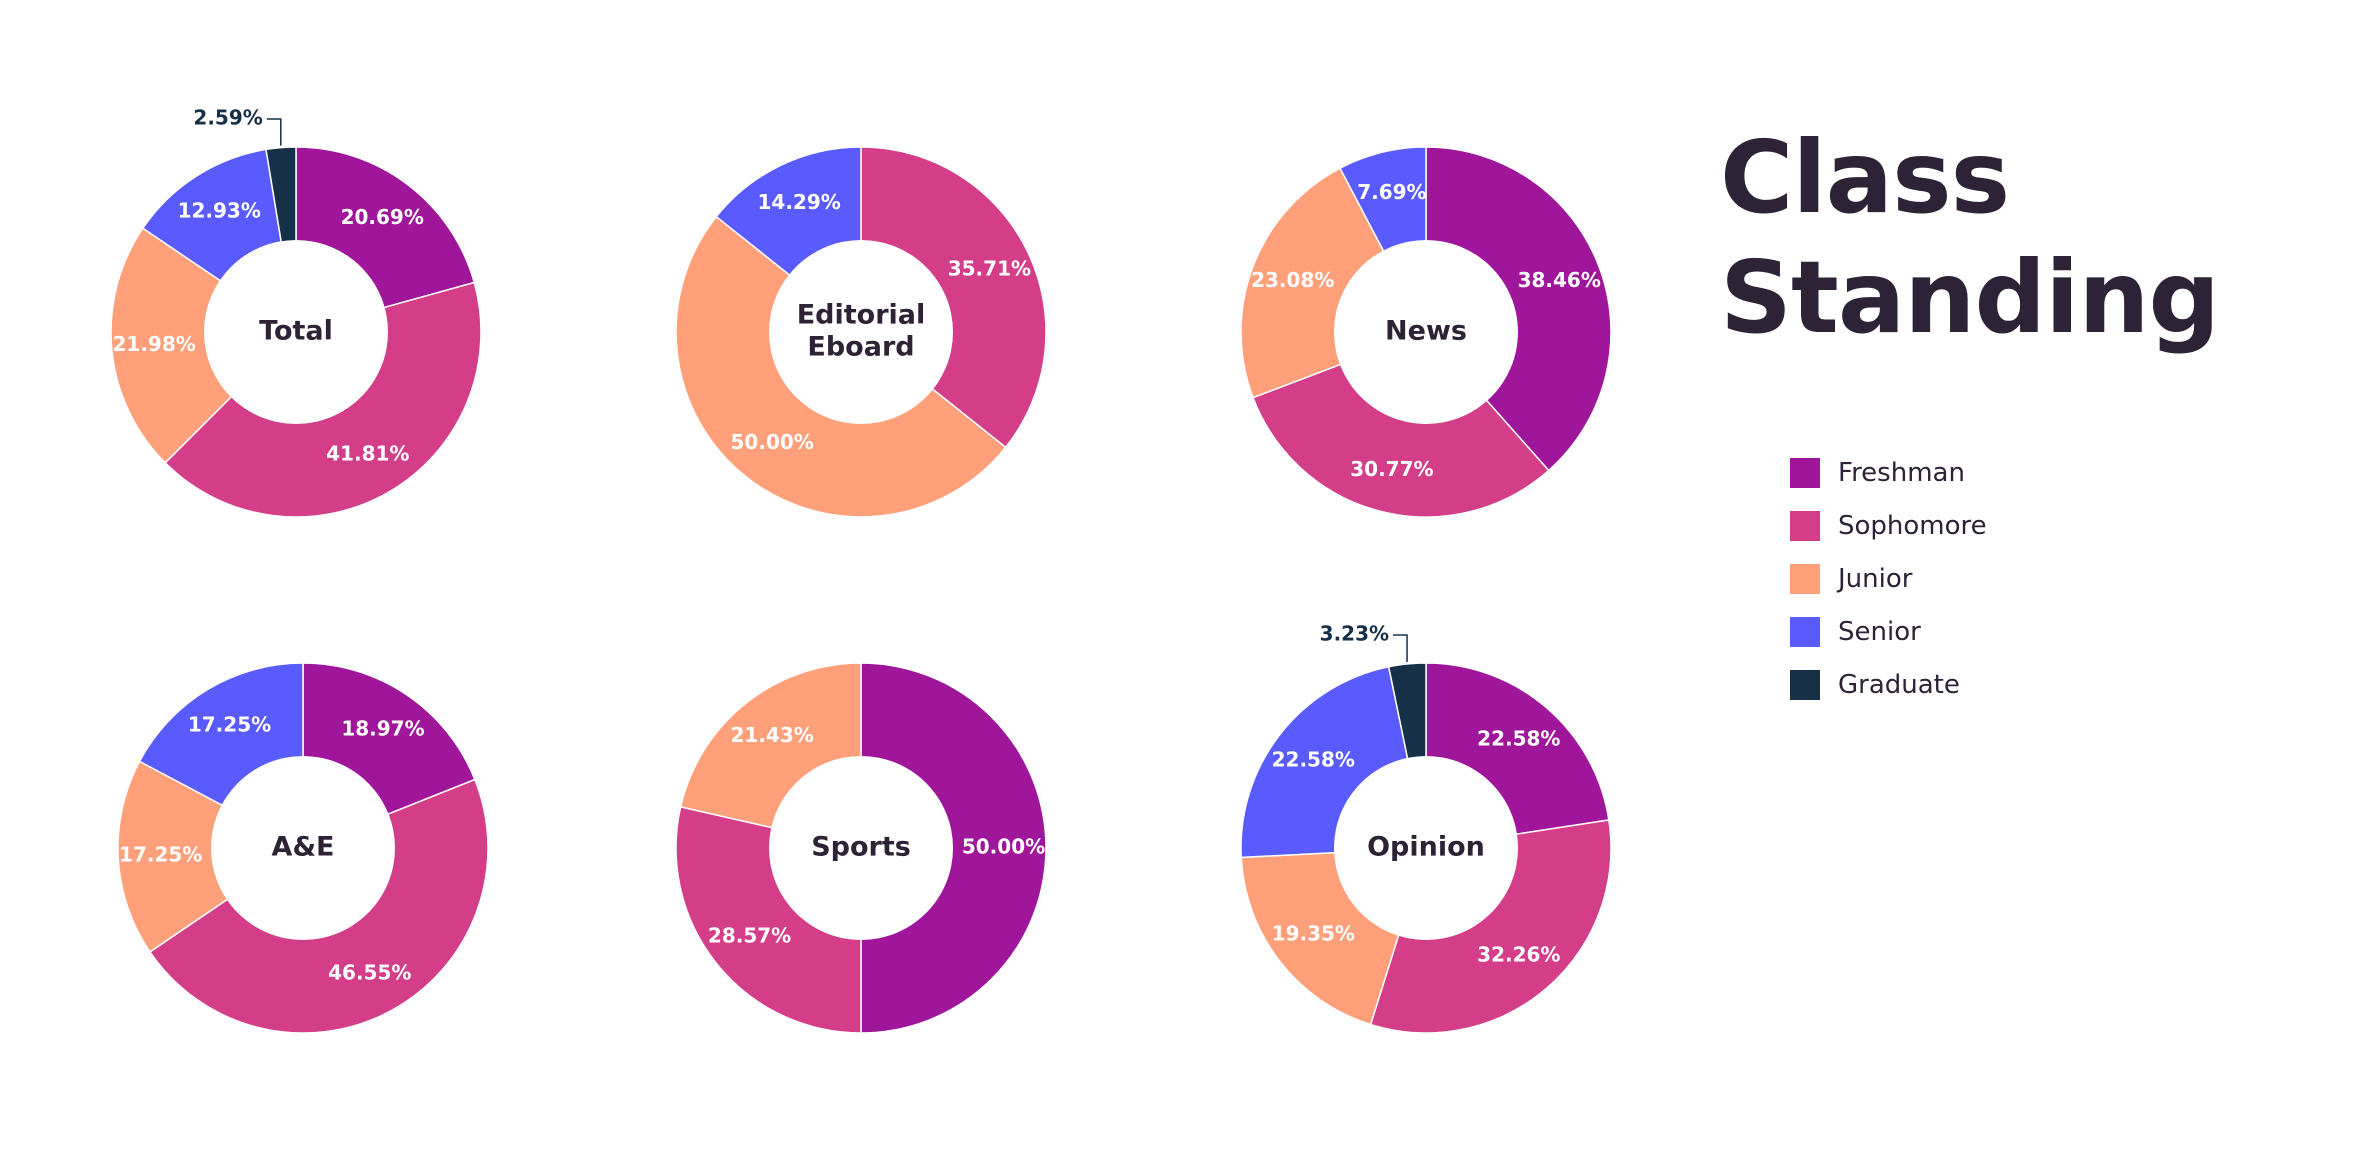 The height and width of the screenshot is (1153, 2377). Describe the element at coordinates (369, 972) in the screenshot. I see `slice-label: 46.55%` at that location.